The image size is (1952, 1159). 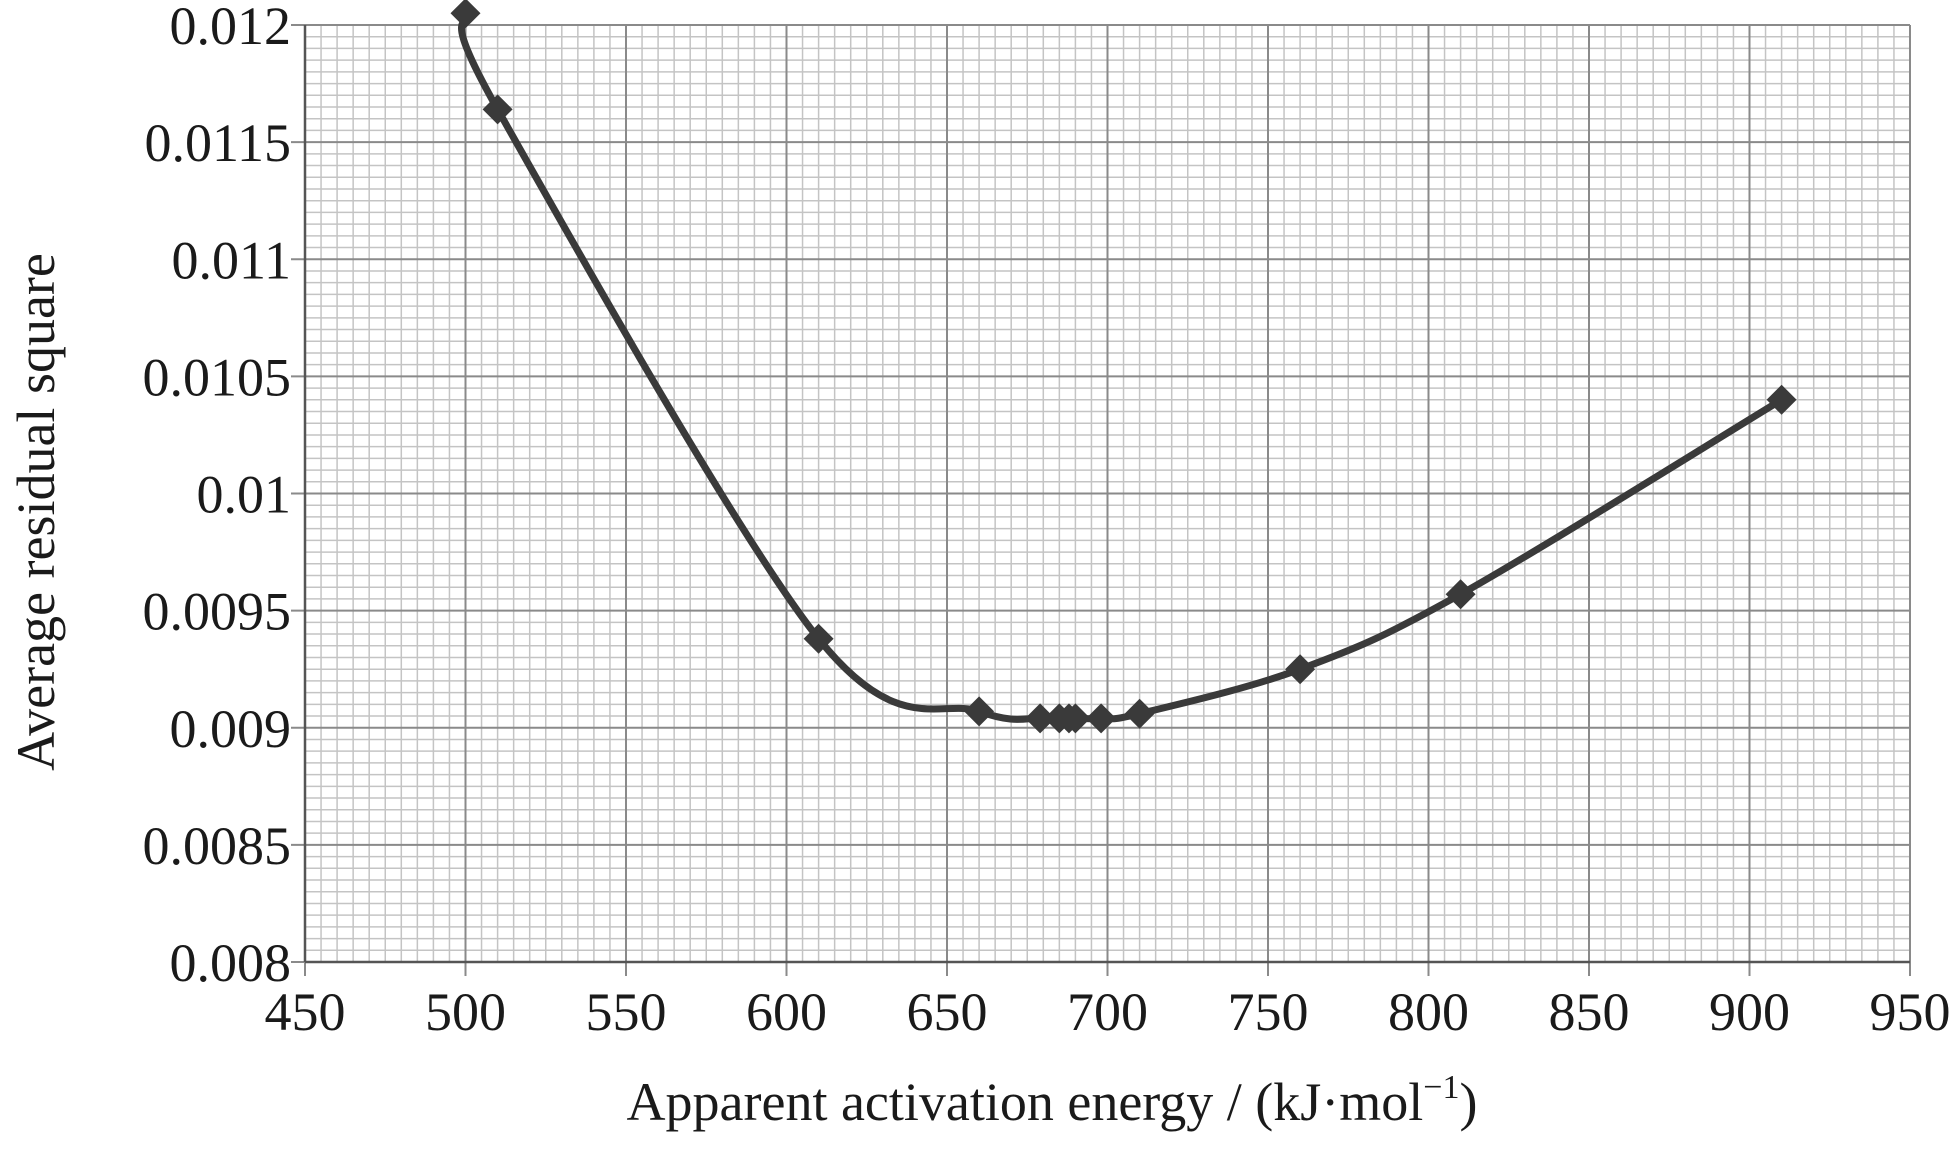 What do you see at coordinates (626, 1012) in the screenshot?
I see `x-tick-label: 550` at bounding box center [626, 1012].